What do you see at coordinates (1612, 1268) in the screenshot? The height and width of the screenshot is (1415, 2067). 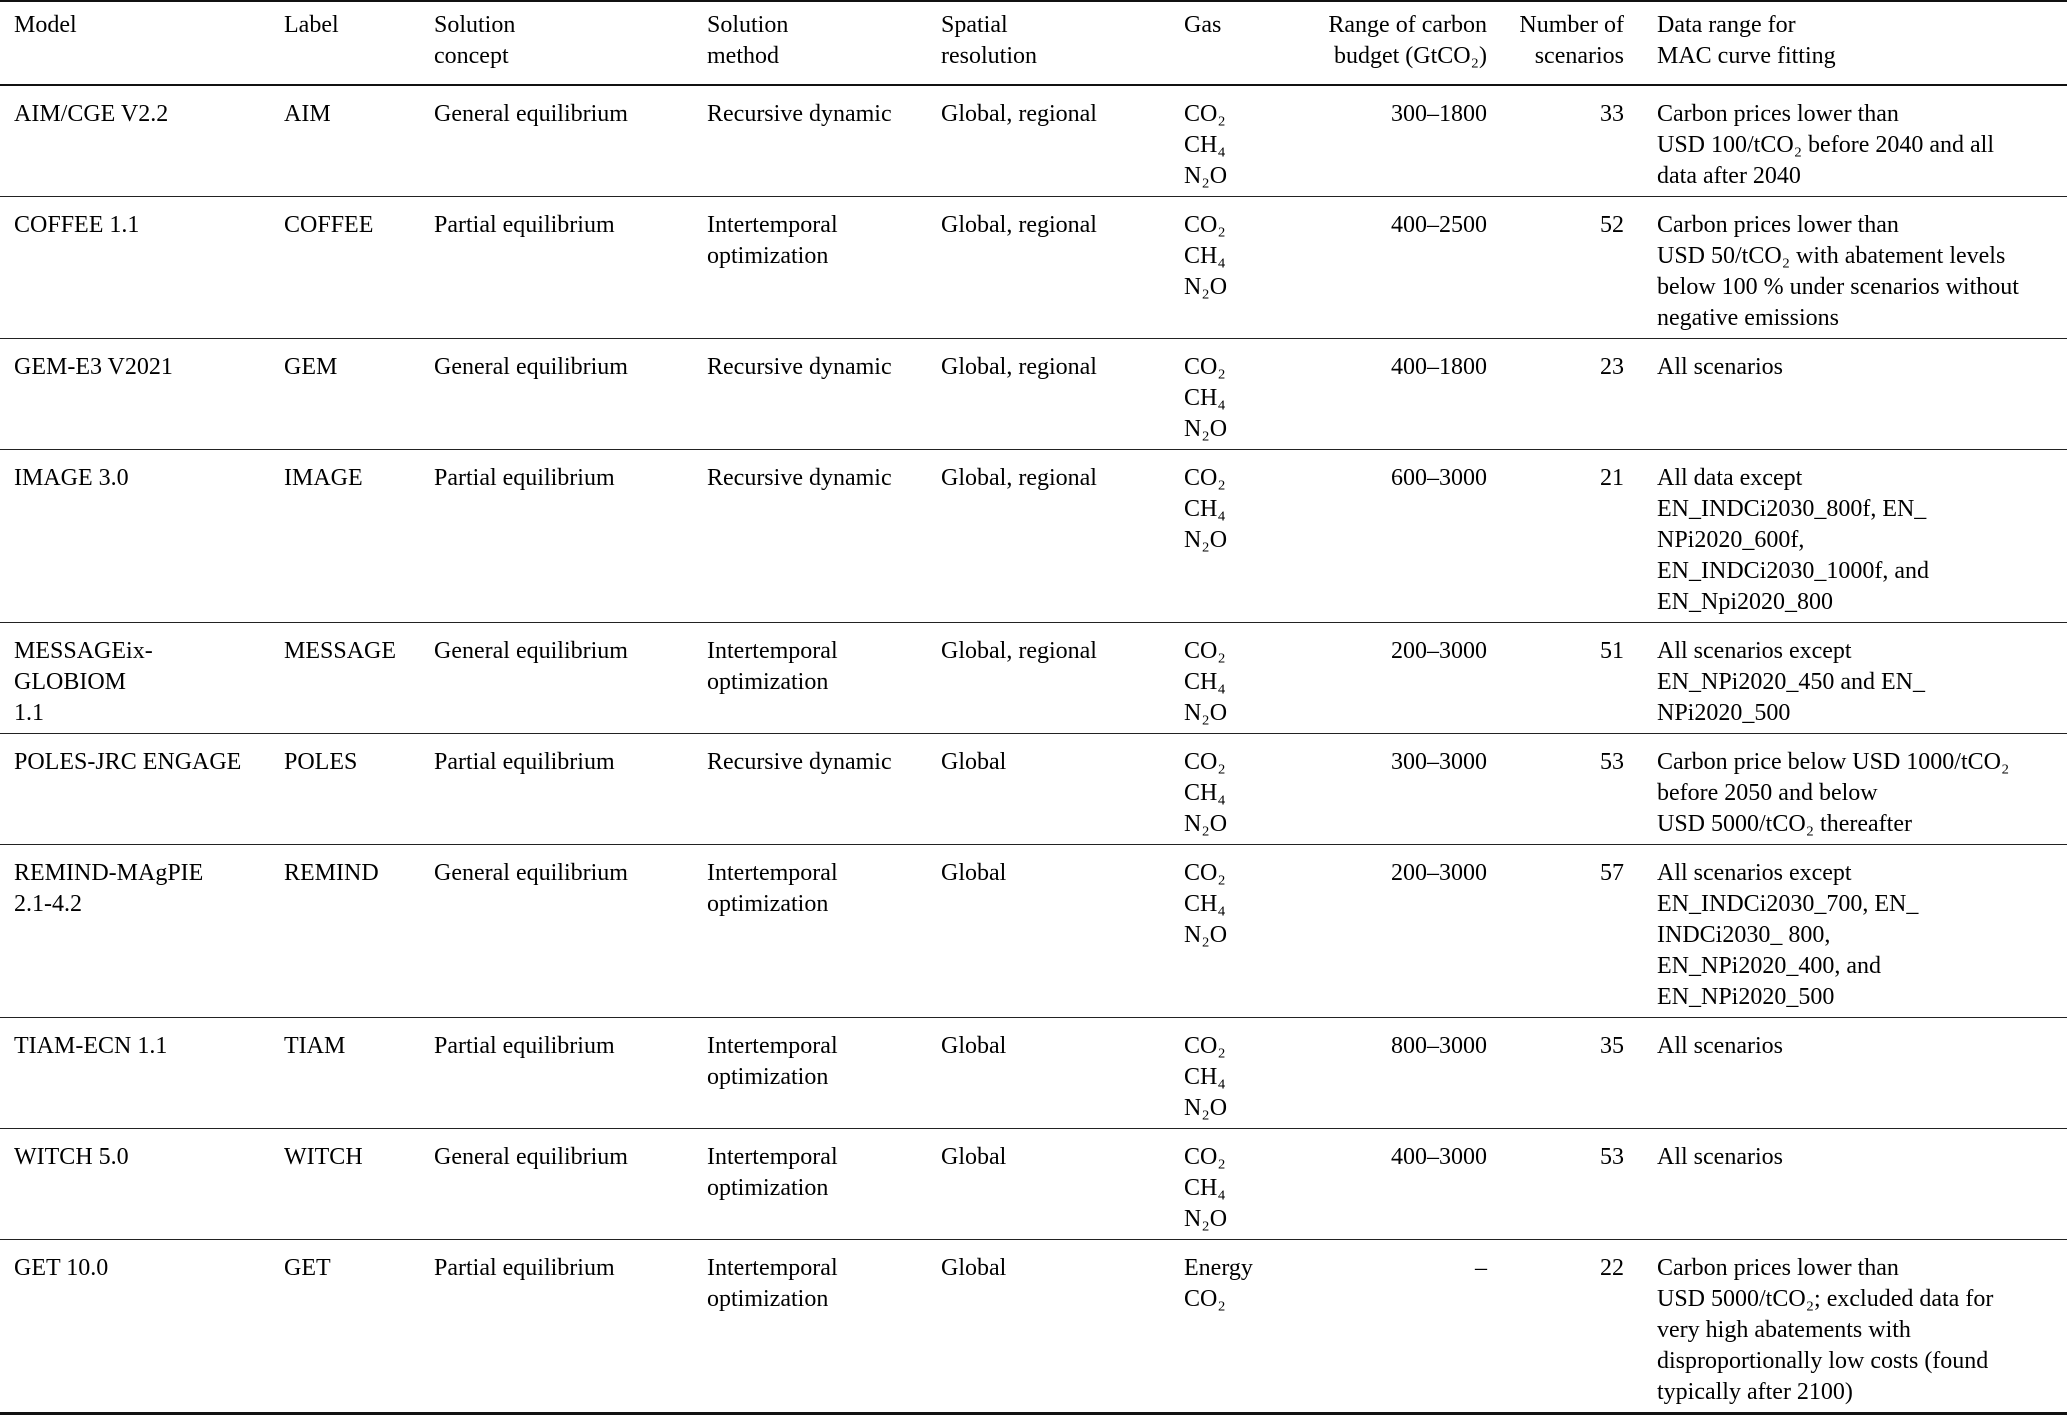 I see `cell-num-scenarios: 22` at bounding box center [1612, 1268].